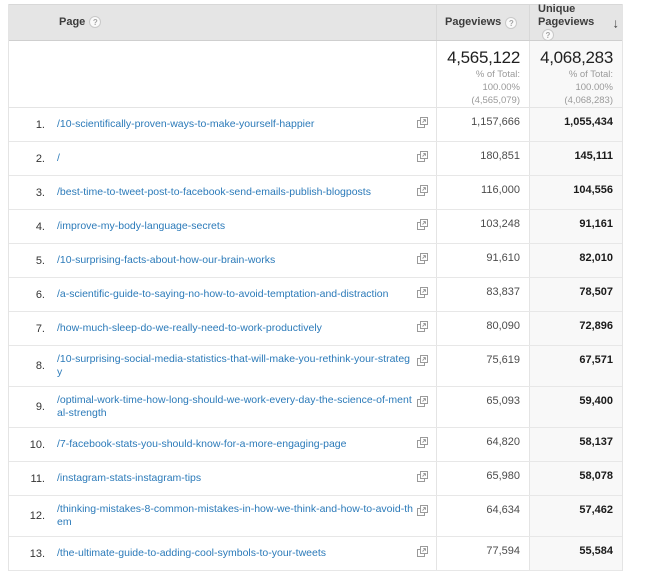  I want to click on sort-descending-arrow-icon: ↓, so click(616, 22).